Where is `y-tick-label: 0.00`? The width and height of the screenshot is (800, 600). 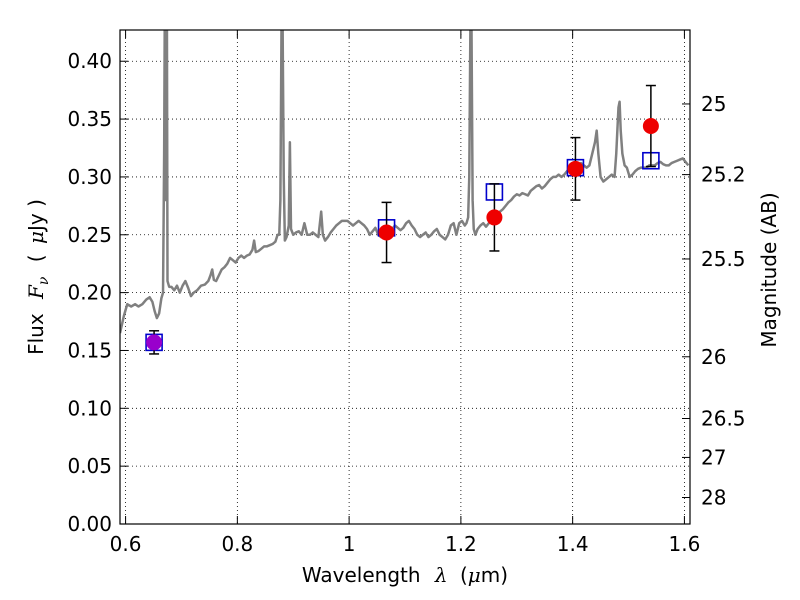
y-tick-label: 0.00 is located at coordinates (89, 524).